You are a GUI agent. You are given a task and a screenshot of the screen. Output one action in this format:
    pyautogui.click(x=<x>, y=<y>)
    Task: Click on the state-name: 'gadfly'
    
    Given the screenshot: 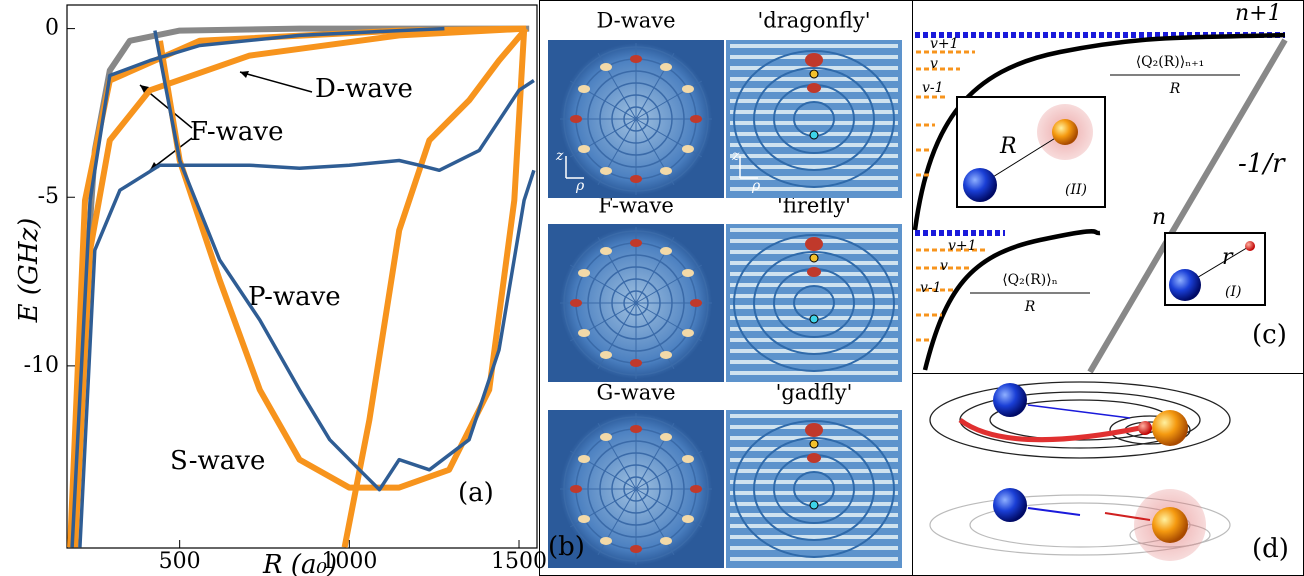 What is the action you would take?
    pyautogui.click(x=814, y=393)
    